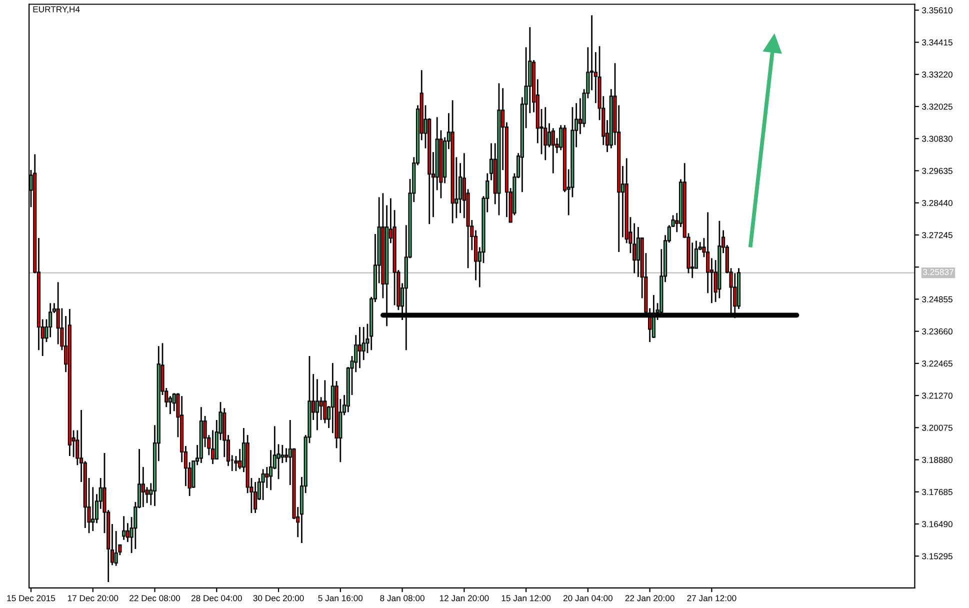 Image resolution: width=969 pixels, height=608 pixels. I want to click on y-tick-label: 3.32025, so click(937, 107).